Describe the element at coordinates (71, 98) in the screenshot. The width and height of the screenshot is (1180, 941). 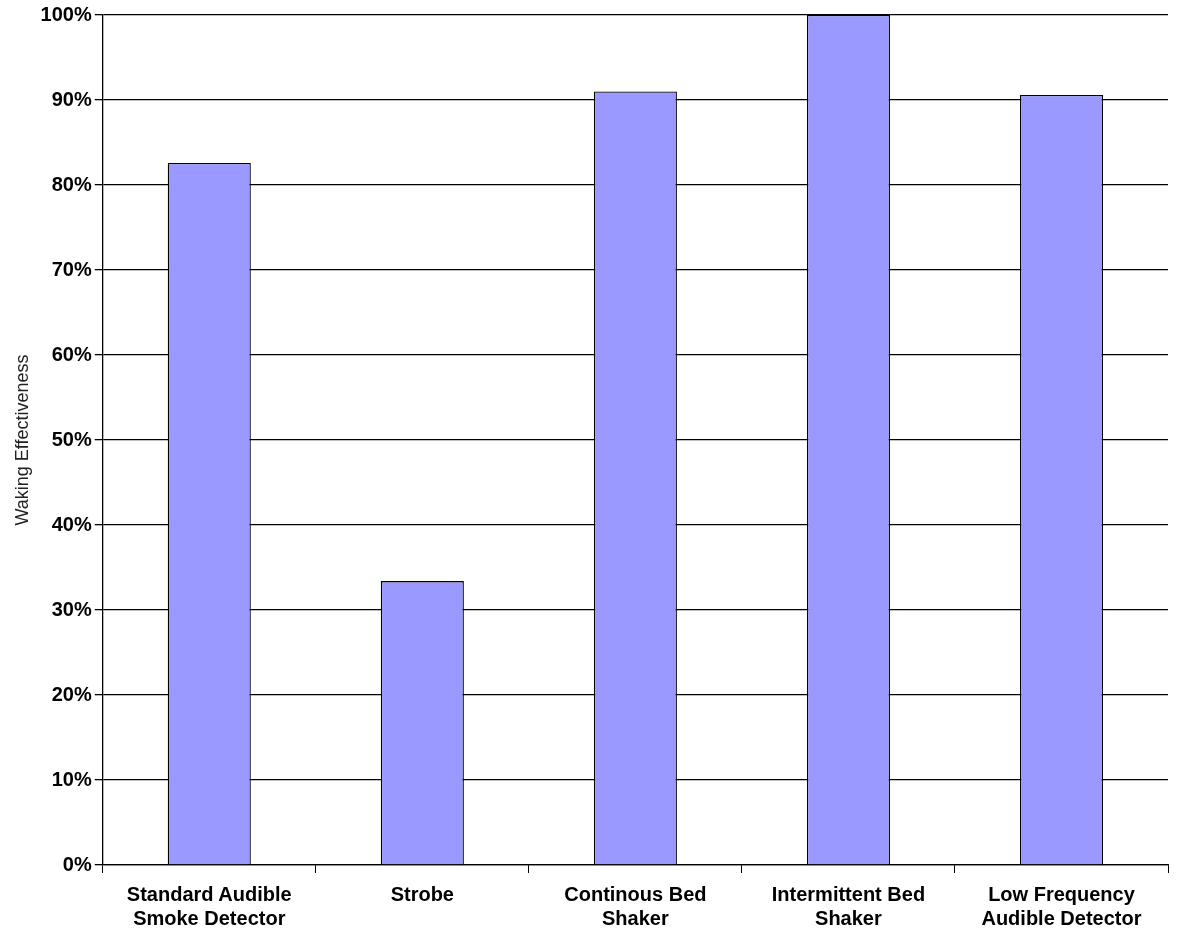
I see `y-tick-label: 90%` at that location.